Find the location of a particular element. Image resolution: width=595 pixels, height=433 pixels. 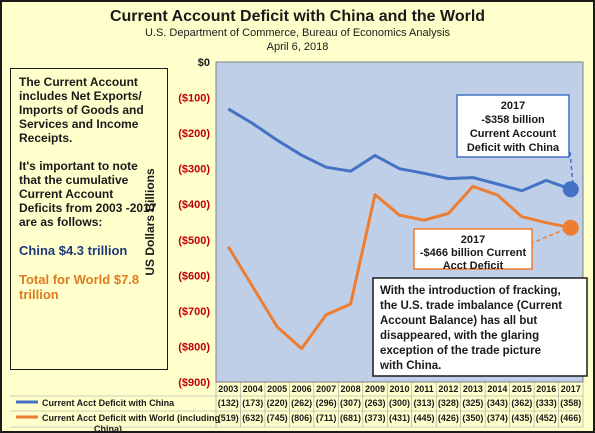

data-table-value: (374) is located at coordinates (497, 418).